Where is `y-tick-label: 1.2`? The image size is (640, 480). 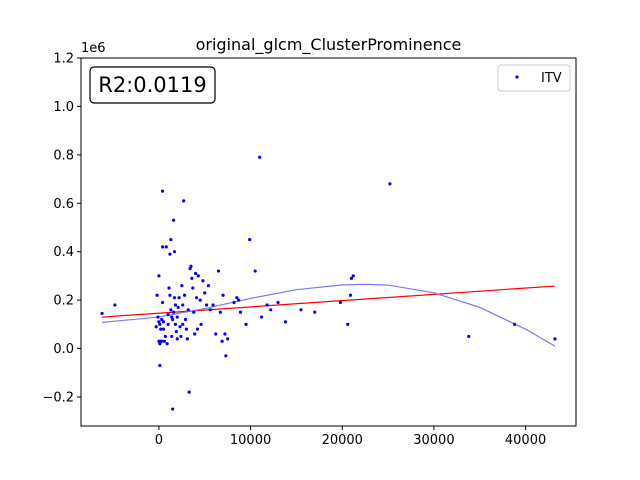 y-tick-label: 1.2 is located at coordinates (63, 59).